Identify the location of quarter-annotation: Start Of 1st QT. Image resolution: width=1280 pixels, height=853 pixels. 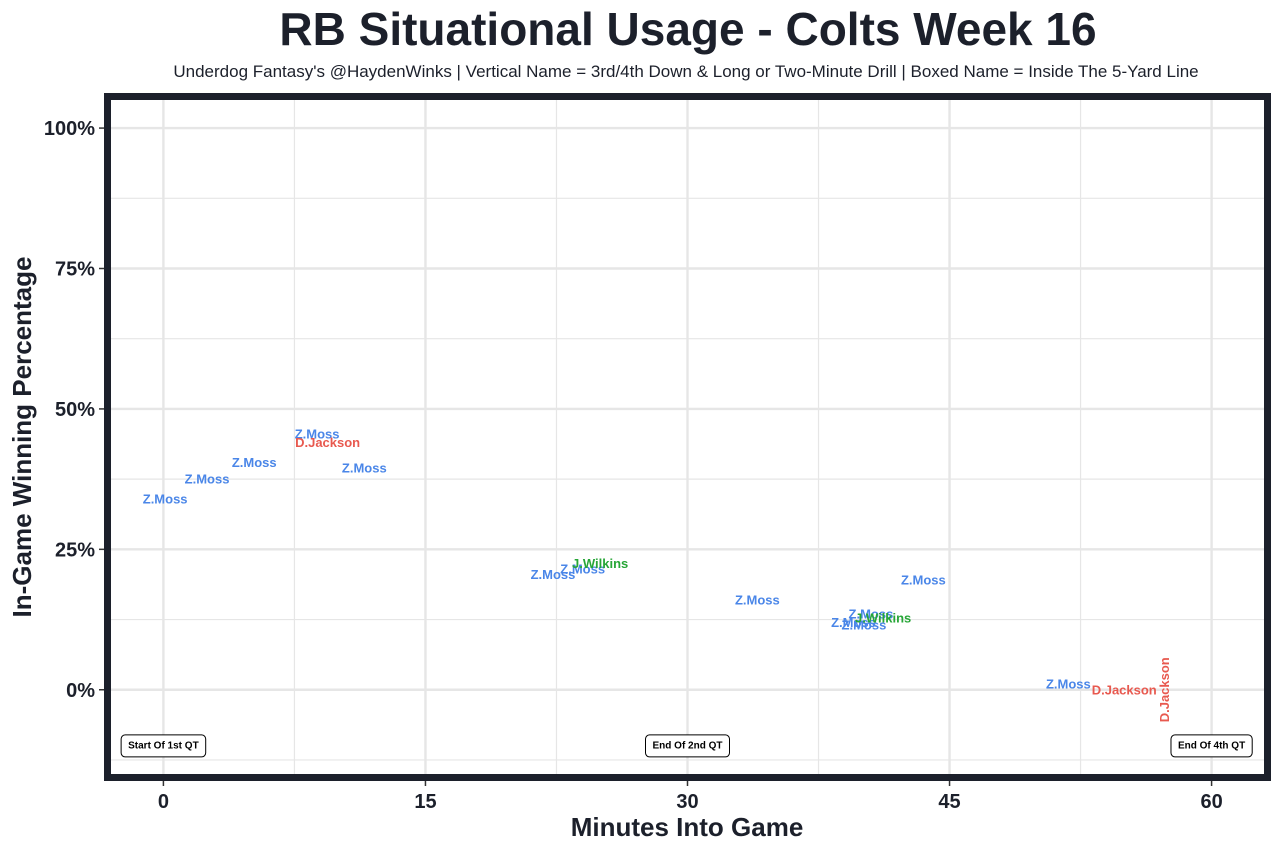
(163, 746).